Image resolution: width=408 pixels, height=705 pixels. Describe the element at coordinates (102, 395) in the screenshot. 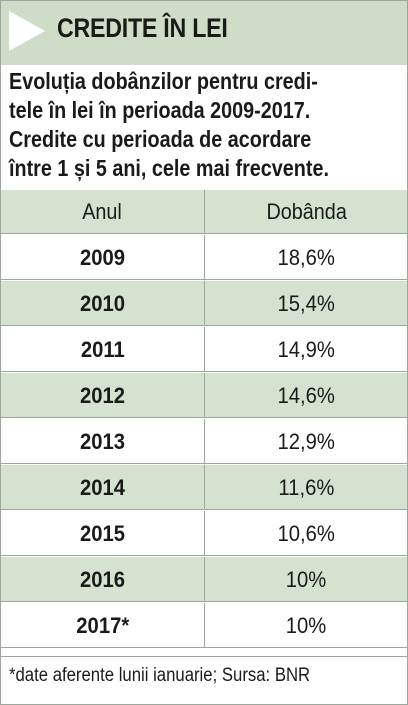

I see `year-cell: 2012` at that location.